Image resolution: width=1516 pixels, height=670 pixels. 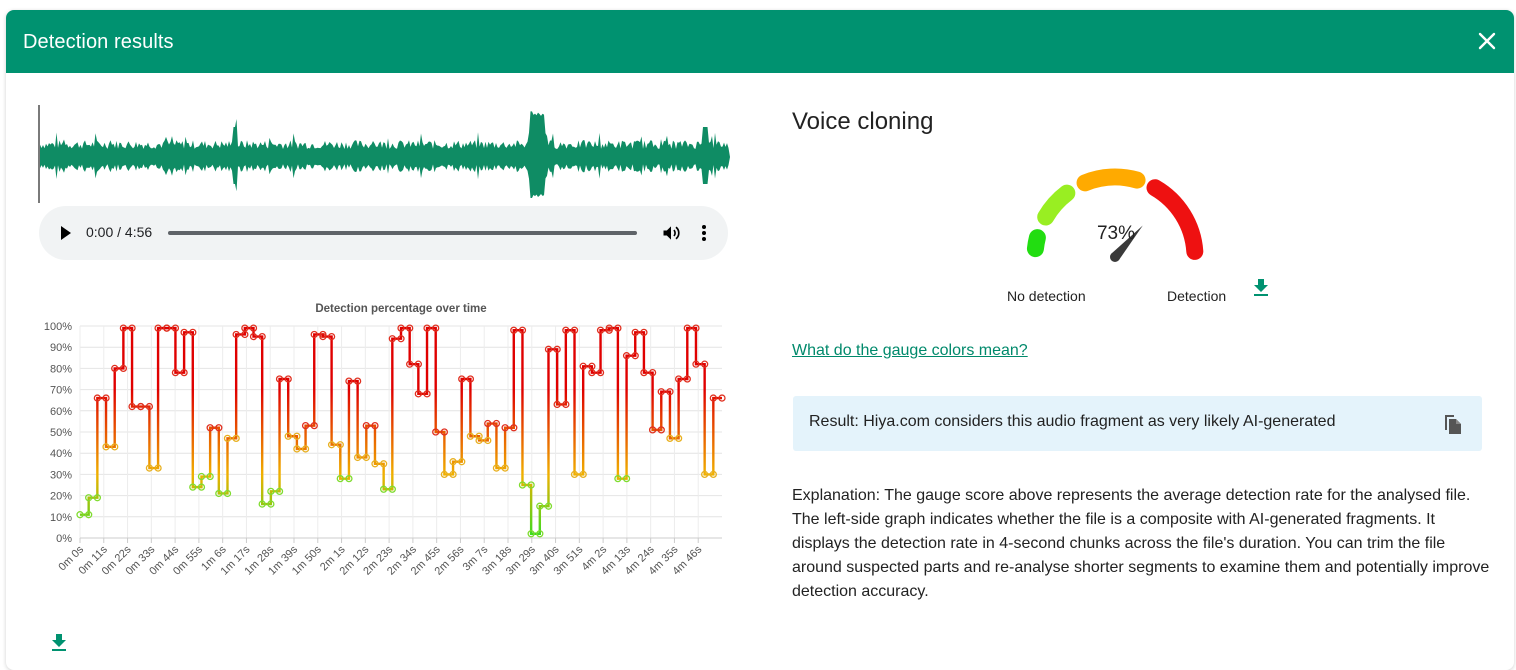 I want to click on close-icon, so click(x=1487, y=41).